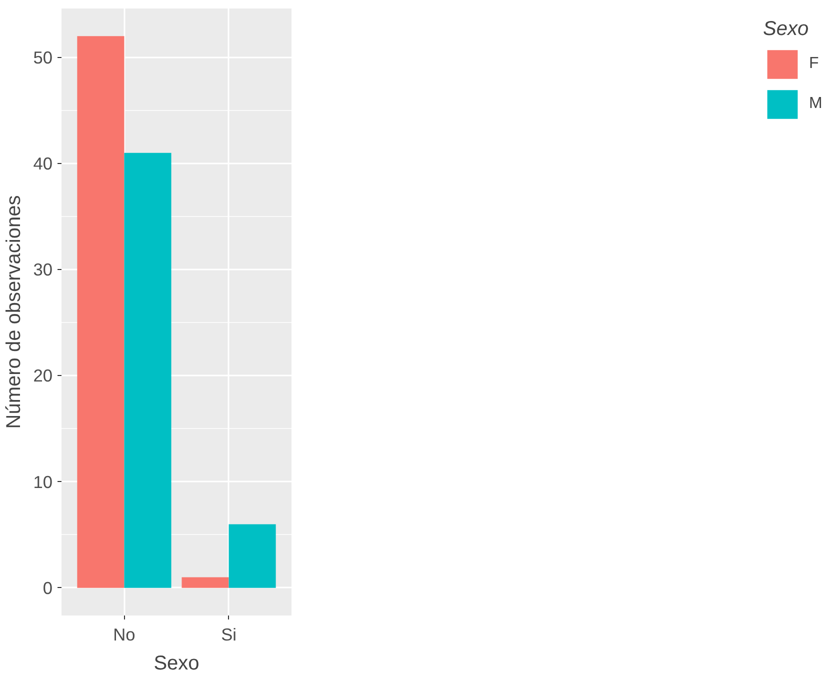  What do you see at coordinates (43, 270) in the screenshot?
I see `y-tick-label: 30` at bounding box center [43, 270].